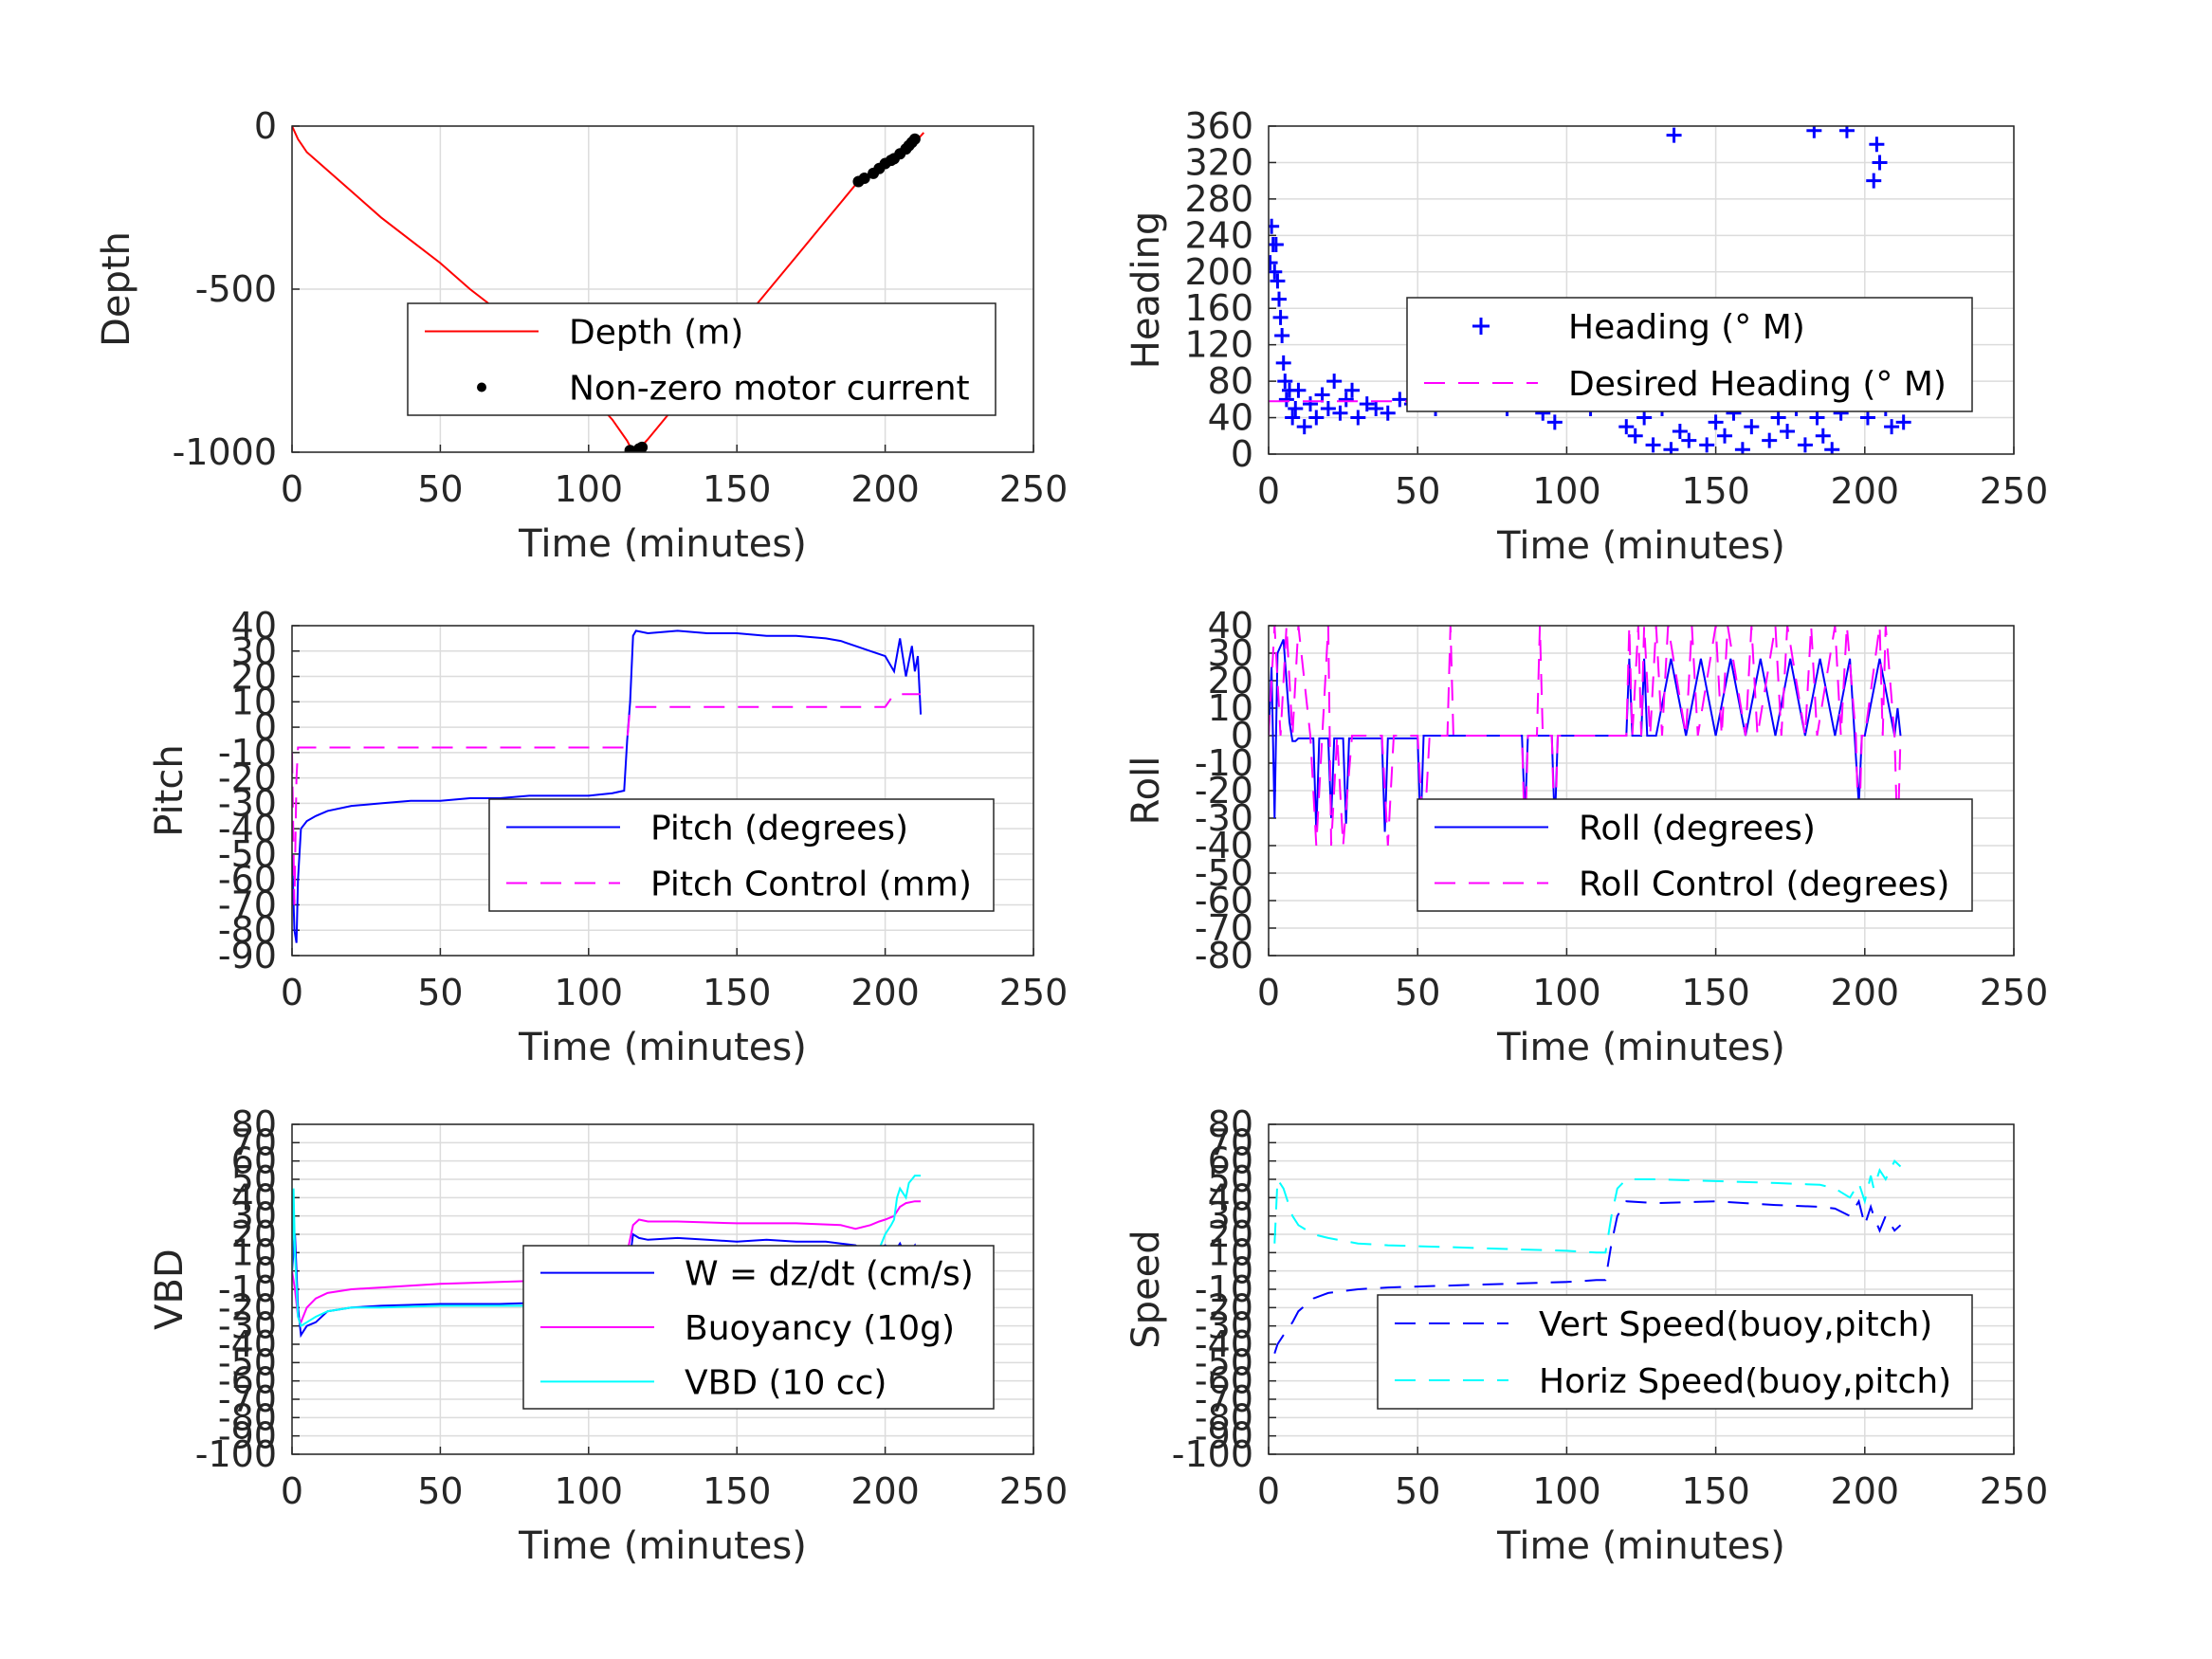 This screenshot has height=1659, width=2212. Describe the element at coordinates (1764, 885) in the screenshot. I see `legend-label: Roll Control (degrees)` at that location.